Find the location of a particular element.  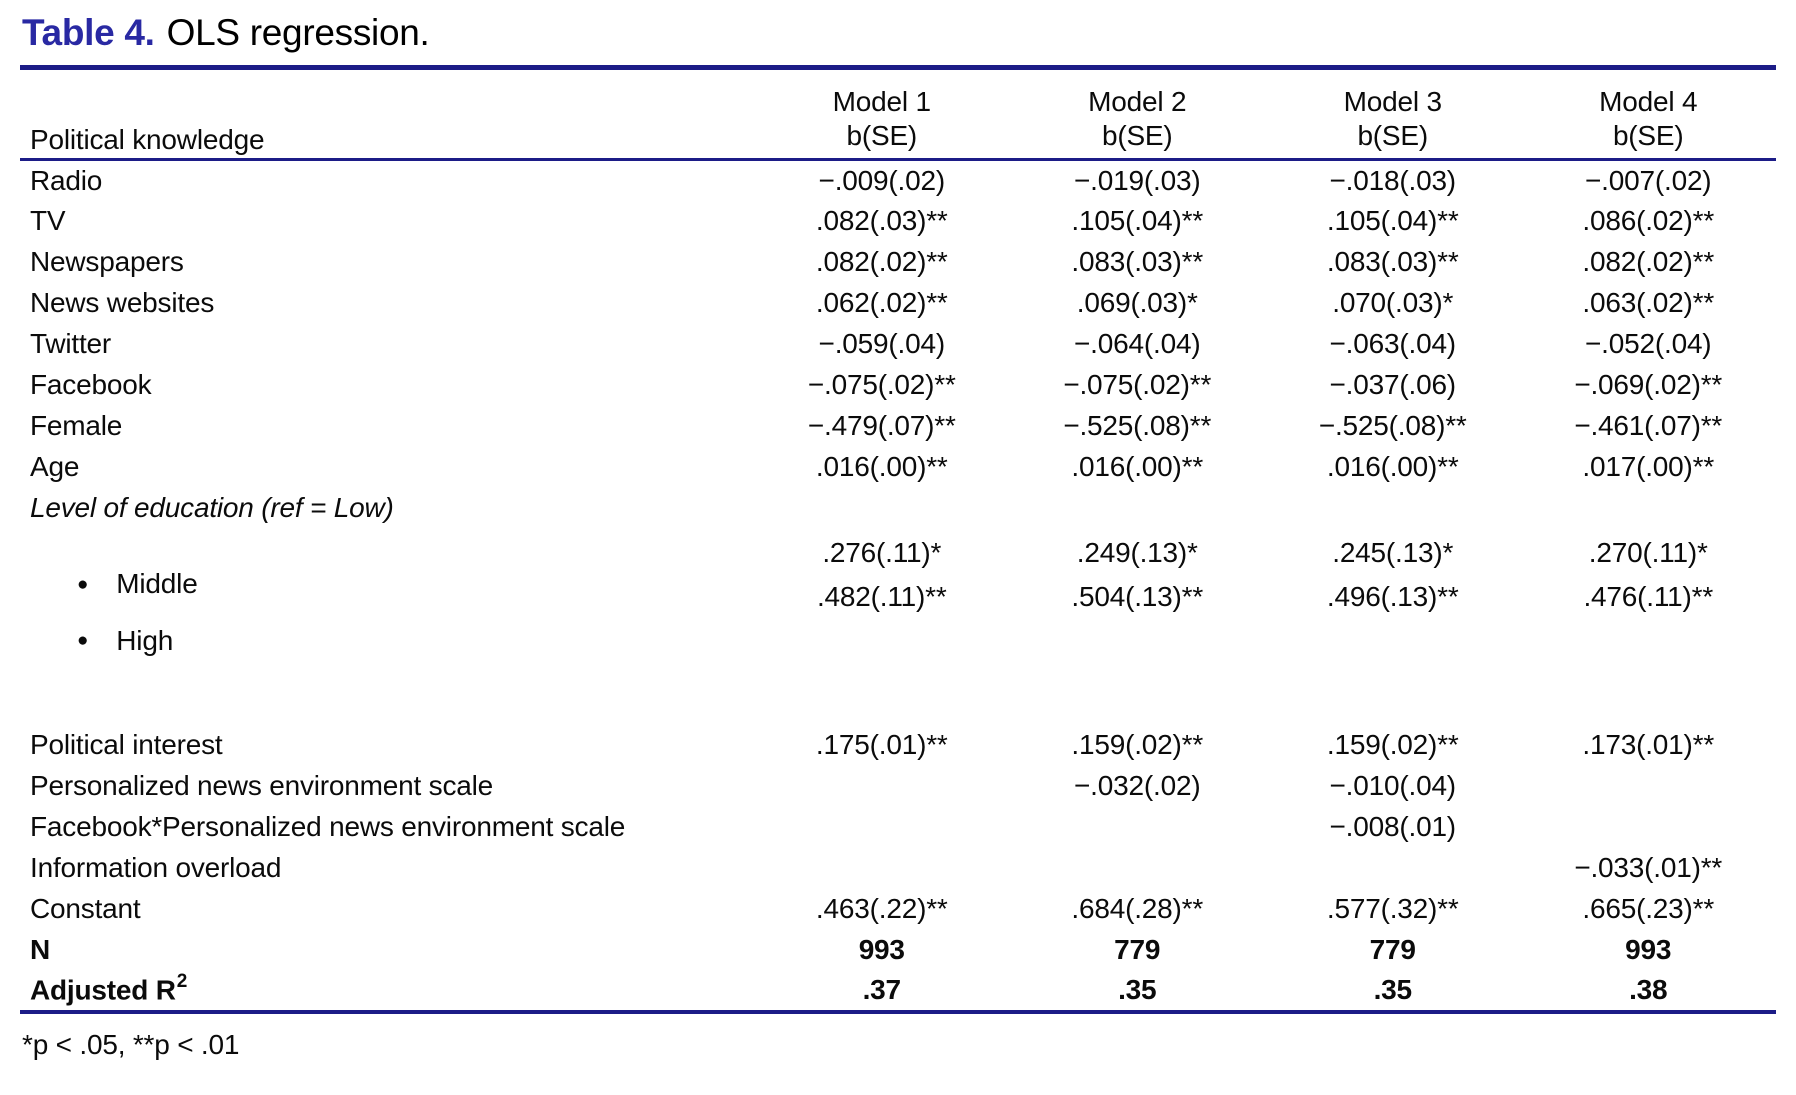

column-header-model-3: Model 3 is located at coordinates (1392, 101).